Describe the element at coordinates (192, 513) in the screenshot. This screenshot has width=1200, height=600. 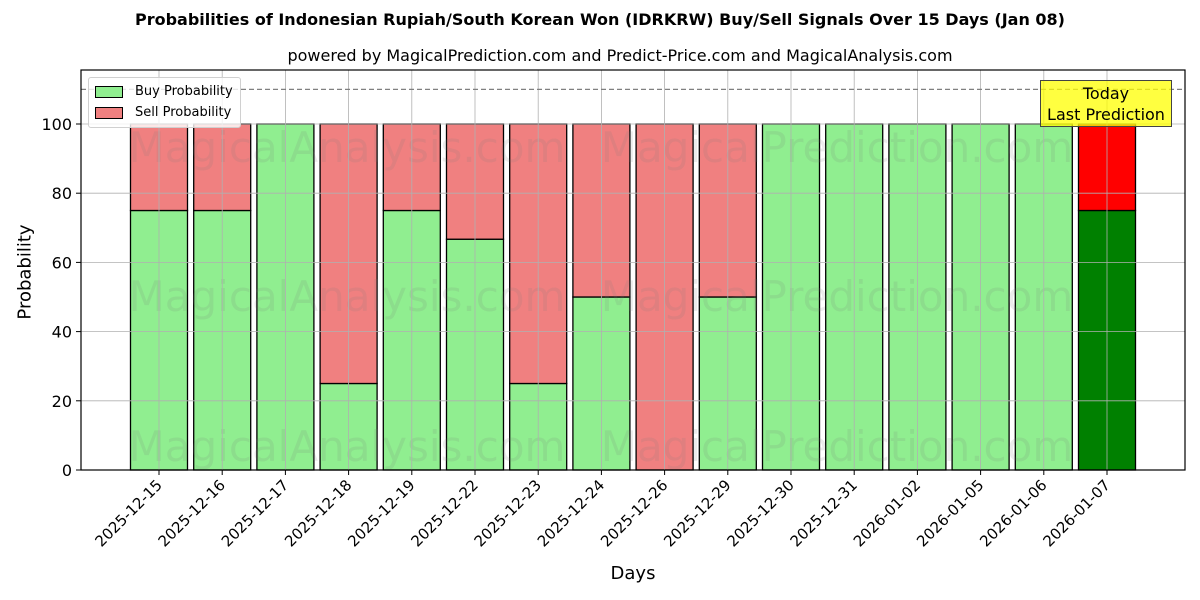
I see `x-tick-label: 2025-12-16` at that location.